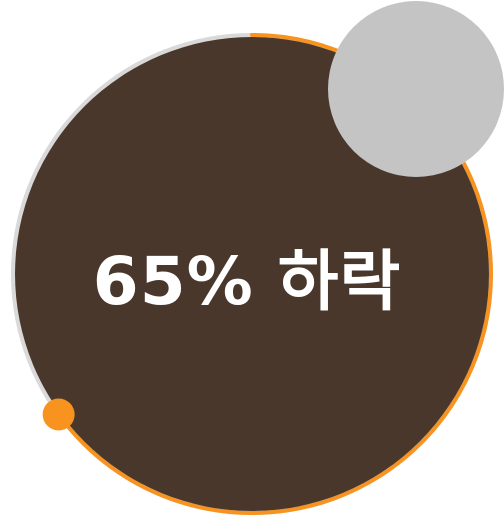 The height and width of the screenshot is (517, 504). I want to click on discount-label: 65% 하락, so click(247, 281).